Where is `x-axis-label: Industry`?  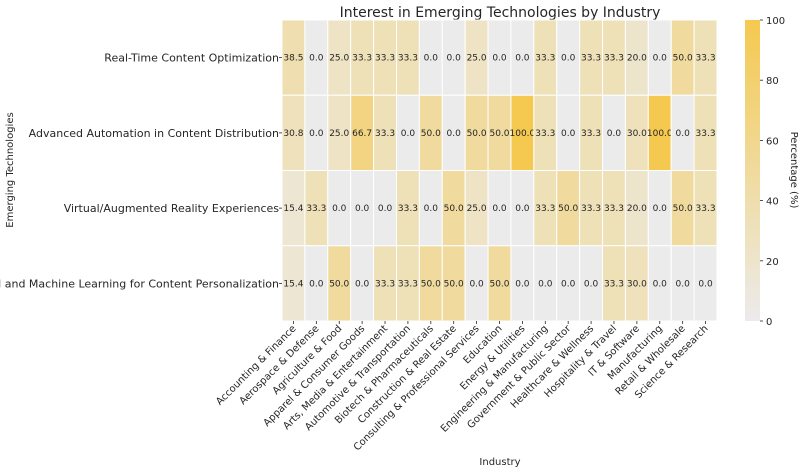
x-axis-label: Industry is located at coordinates (499, 462).